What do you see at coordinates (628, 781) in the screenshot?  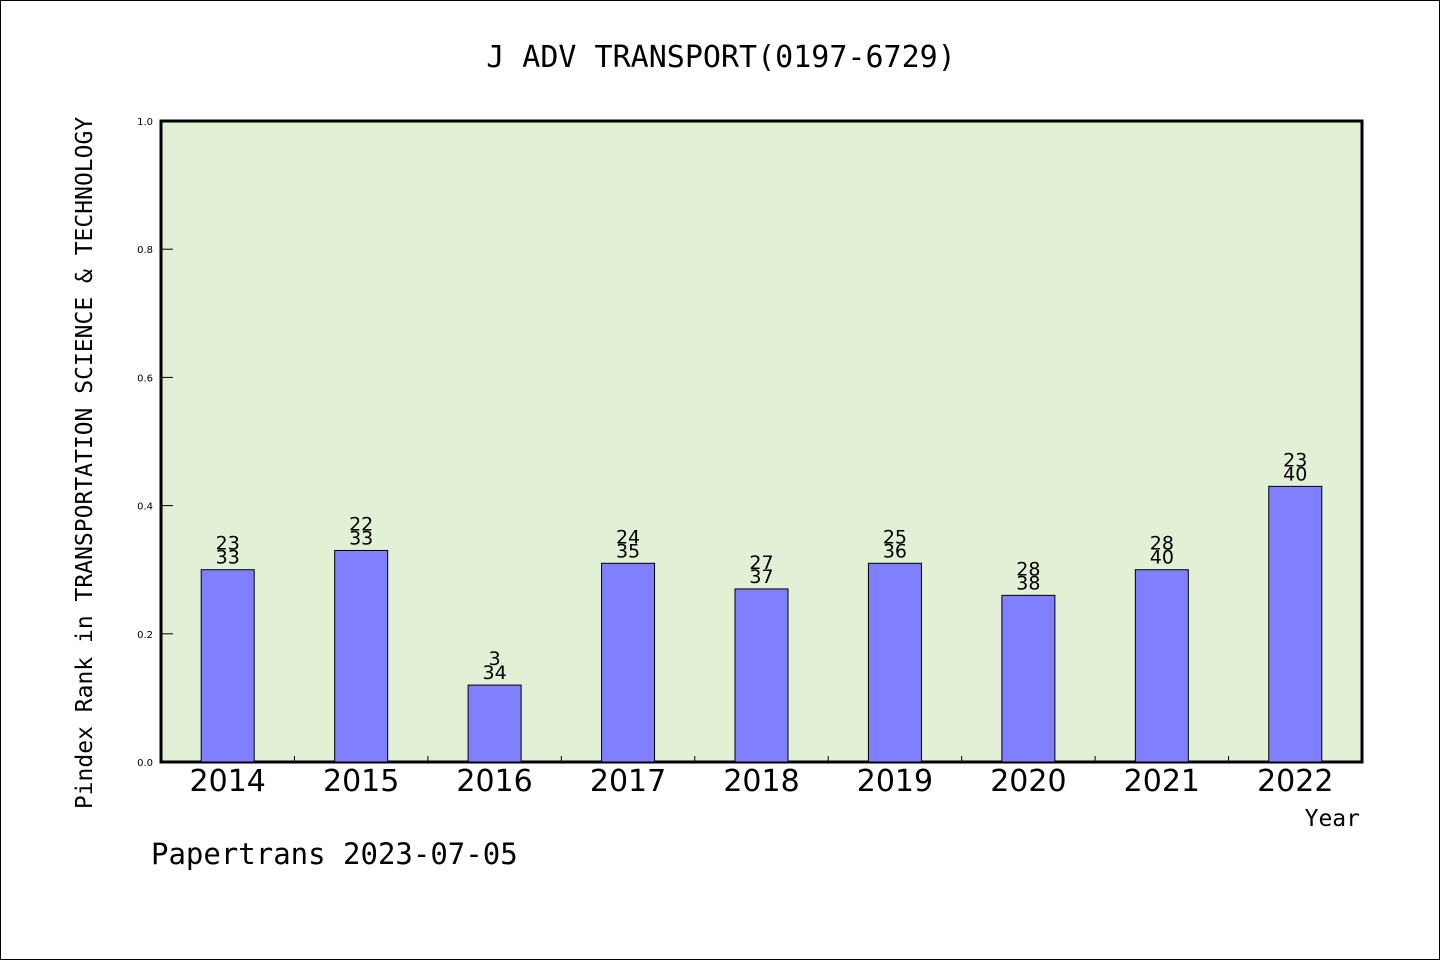 I see `x-tick-label: 2017` at bounding box center [628, 781].